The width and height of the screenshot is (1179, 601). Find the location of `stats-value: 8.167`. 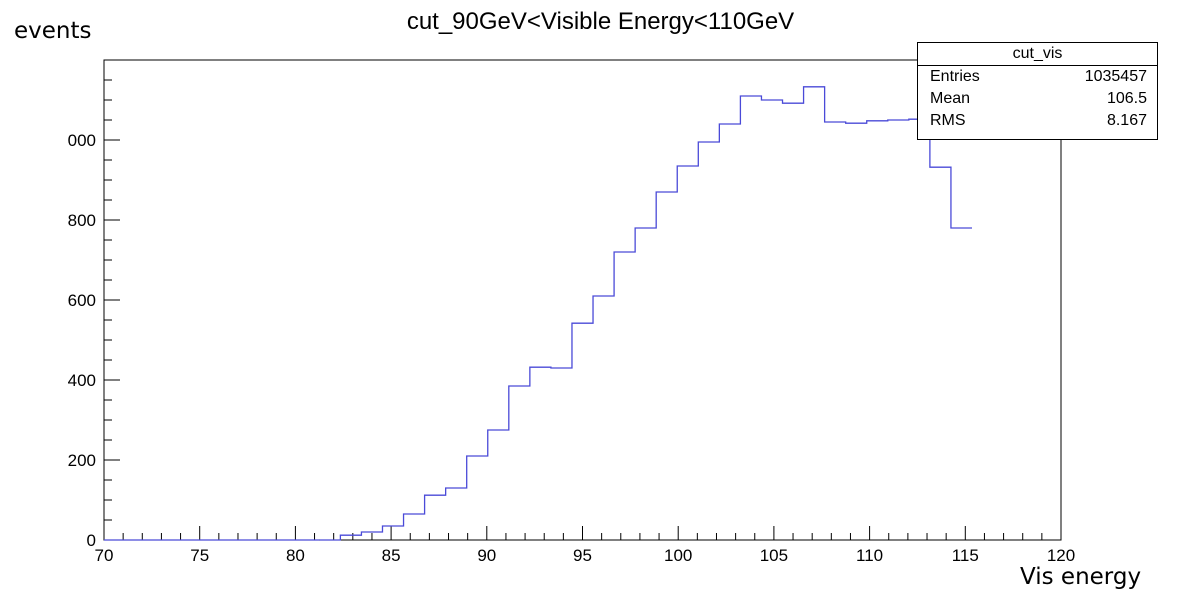

stats-value: 8.167 is located at coordinates (1126, 120).